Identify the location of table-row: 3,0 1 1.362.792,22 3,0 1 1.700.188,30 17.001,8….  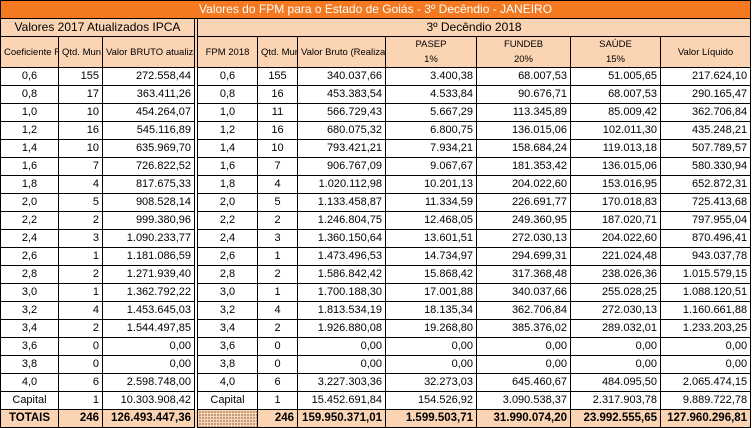
(376, 292).